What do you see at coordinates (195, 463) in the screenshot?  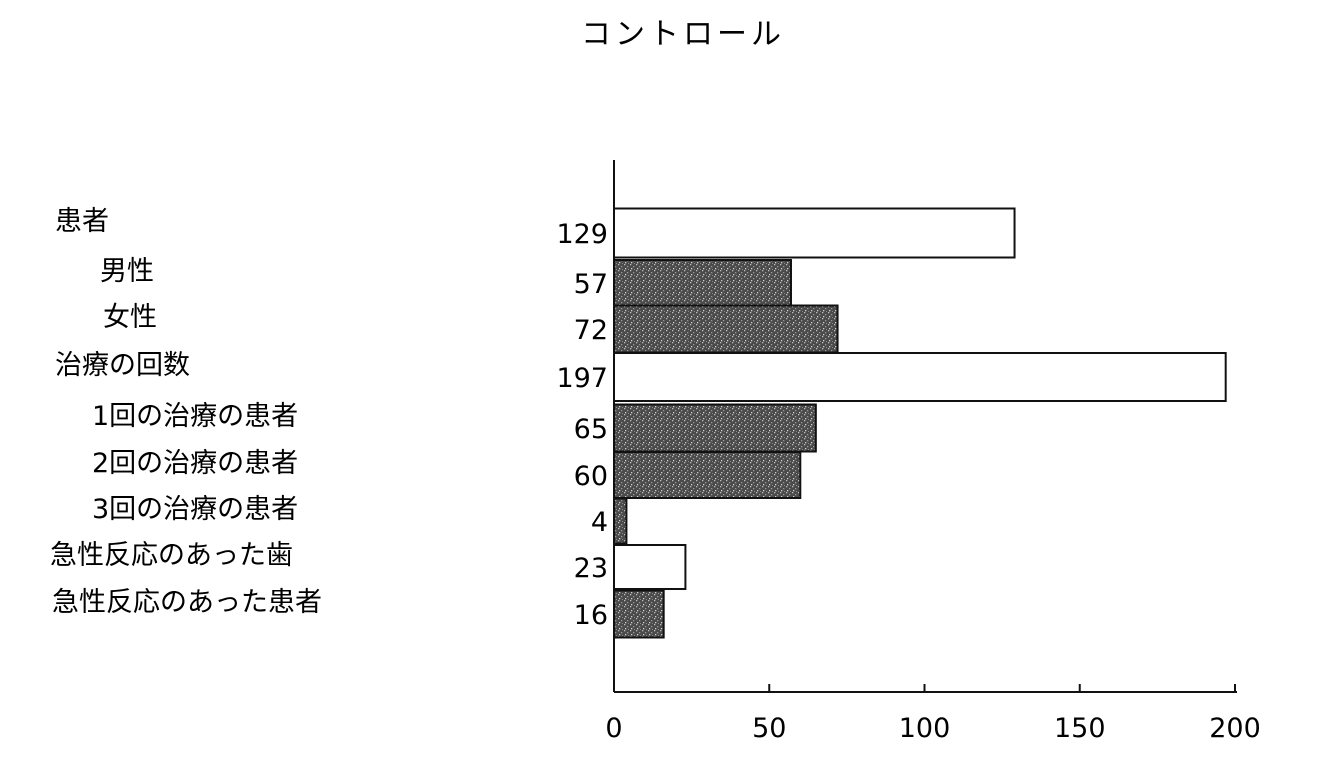 I see `category-label: 2回の治療の患者` at bounding box center [195, 463].